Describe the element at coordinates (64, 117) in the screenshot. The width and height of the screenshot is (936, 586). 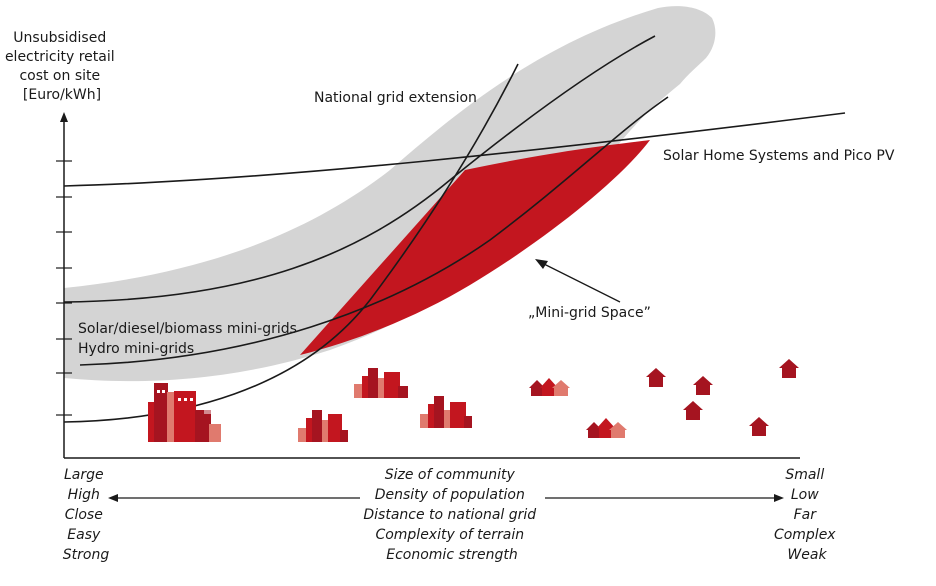
I see `y-axis-arrowhead` at that location.